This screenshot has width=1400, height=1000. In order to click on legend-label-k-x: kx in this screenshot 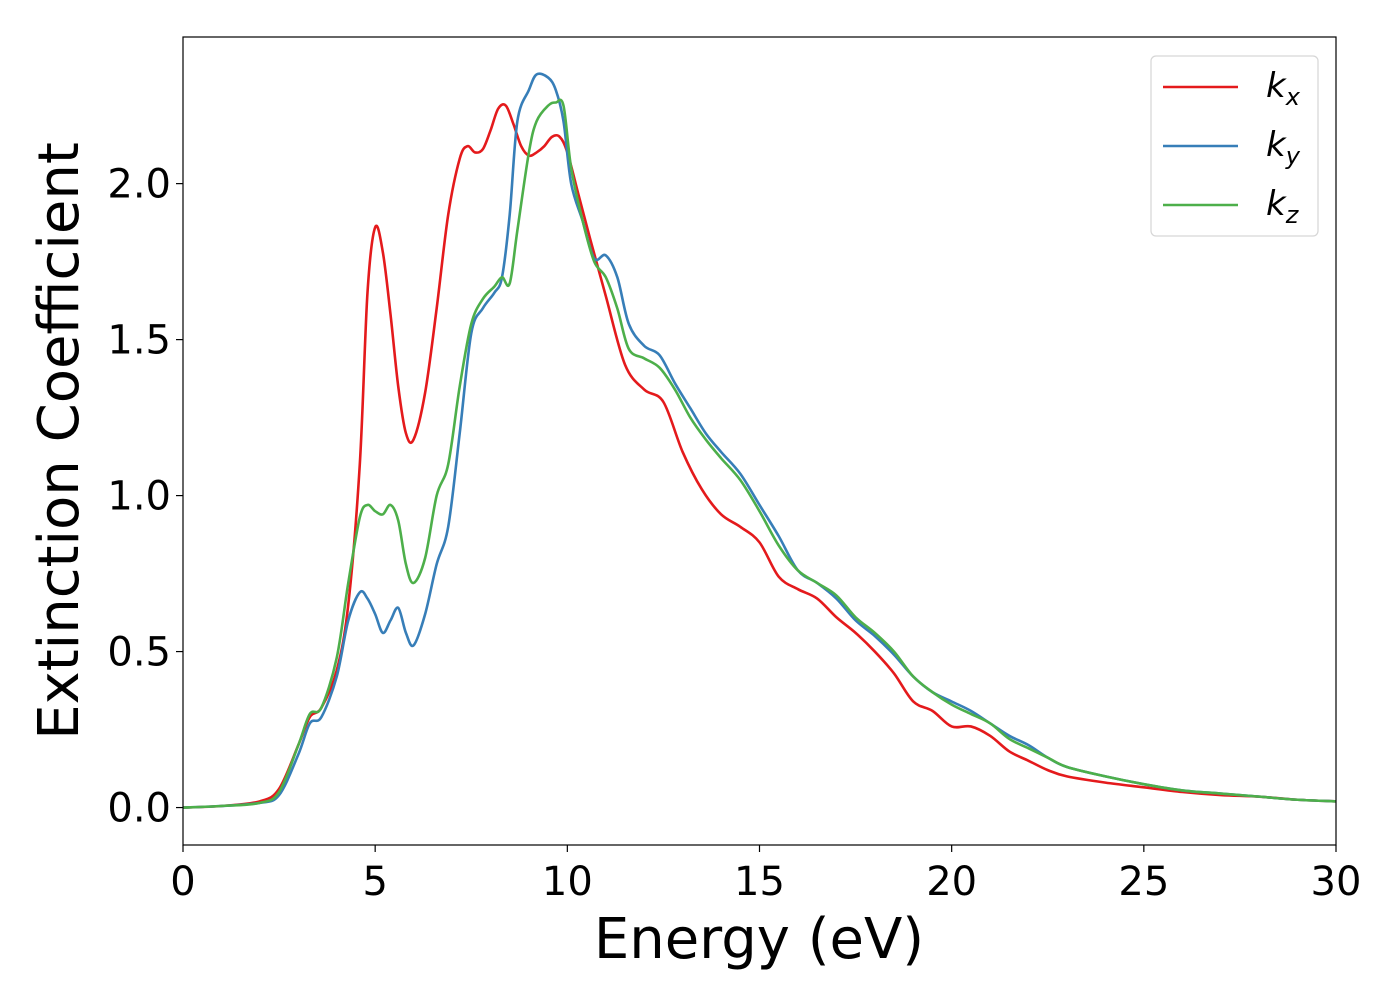, I will do `click(1283, 88)`.